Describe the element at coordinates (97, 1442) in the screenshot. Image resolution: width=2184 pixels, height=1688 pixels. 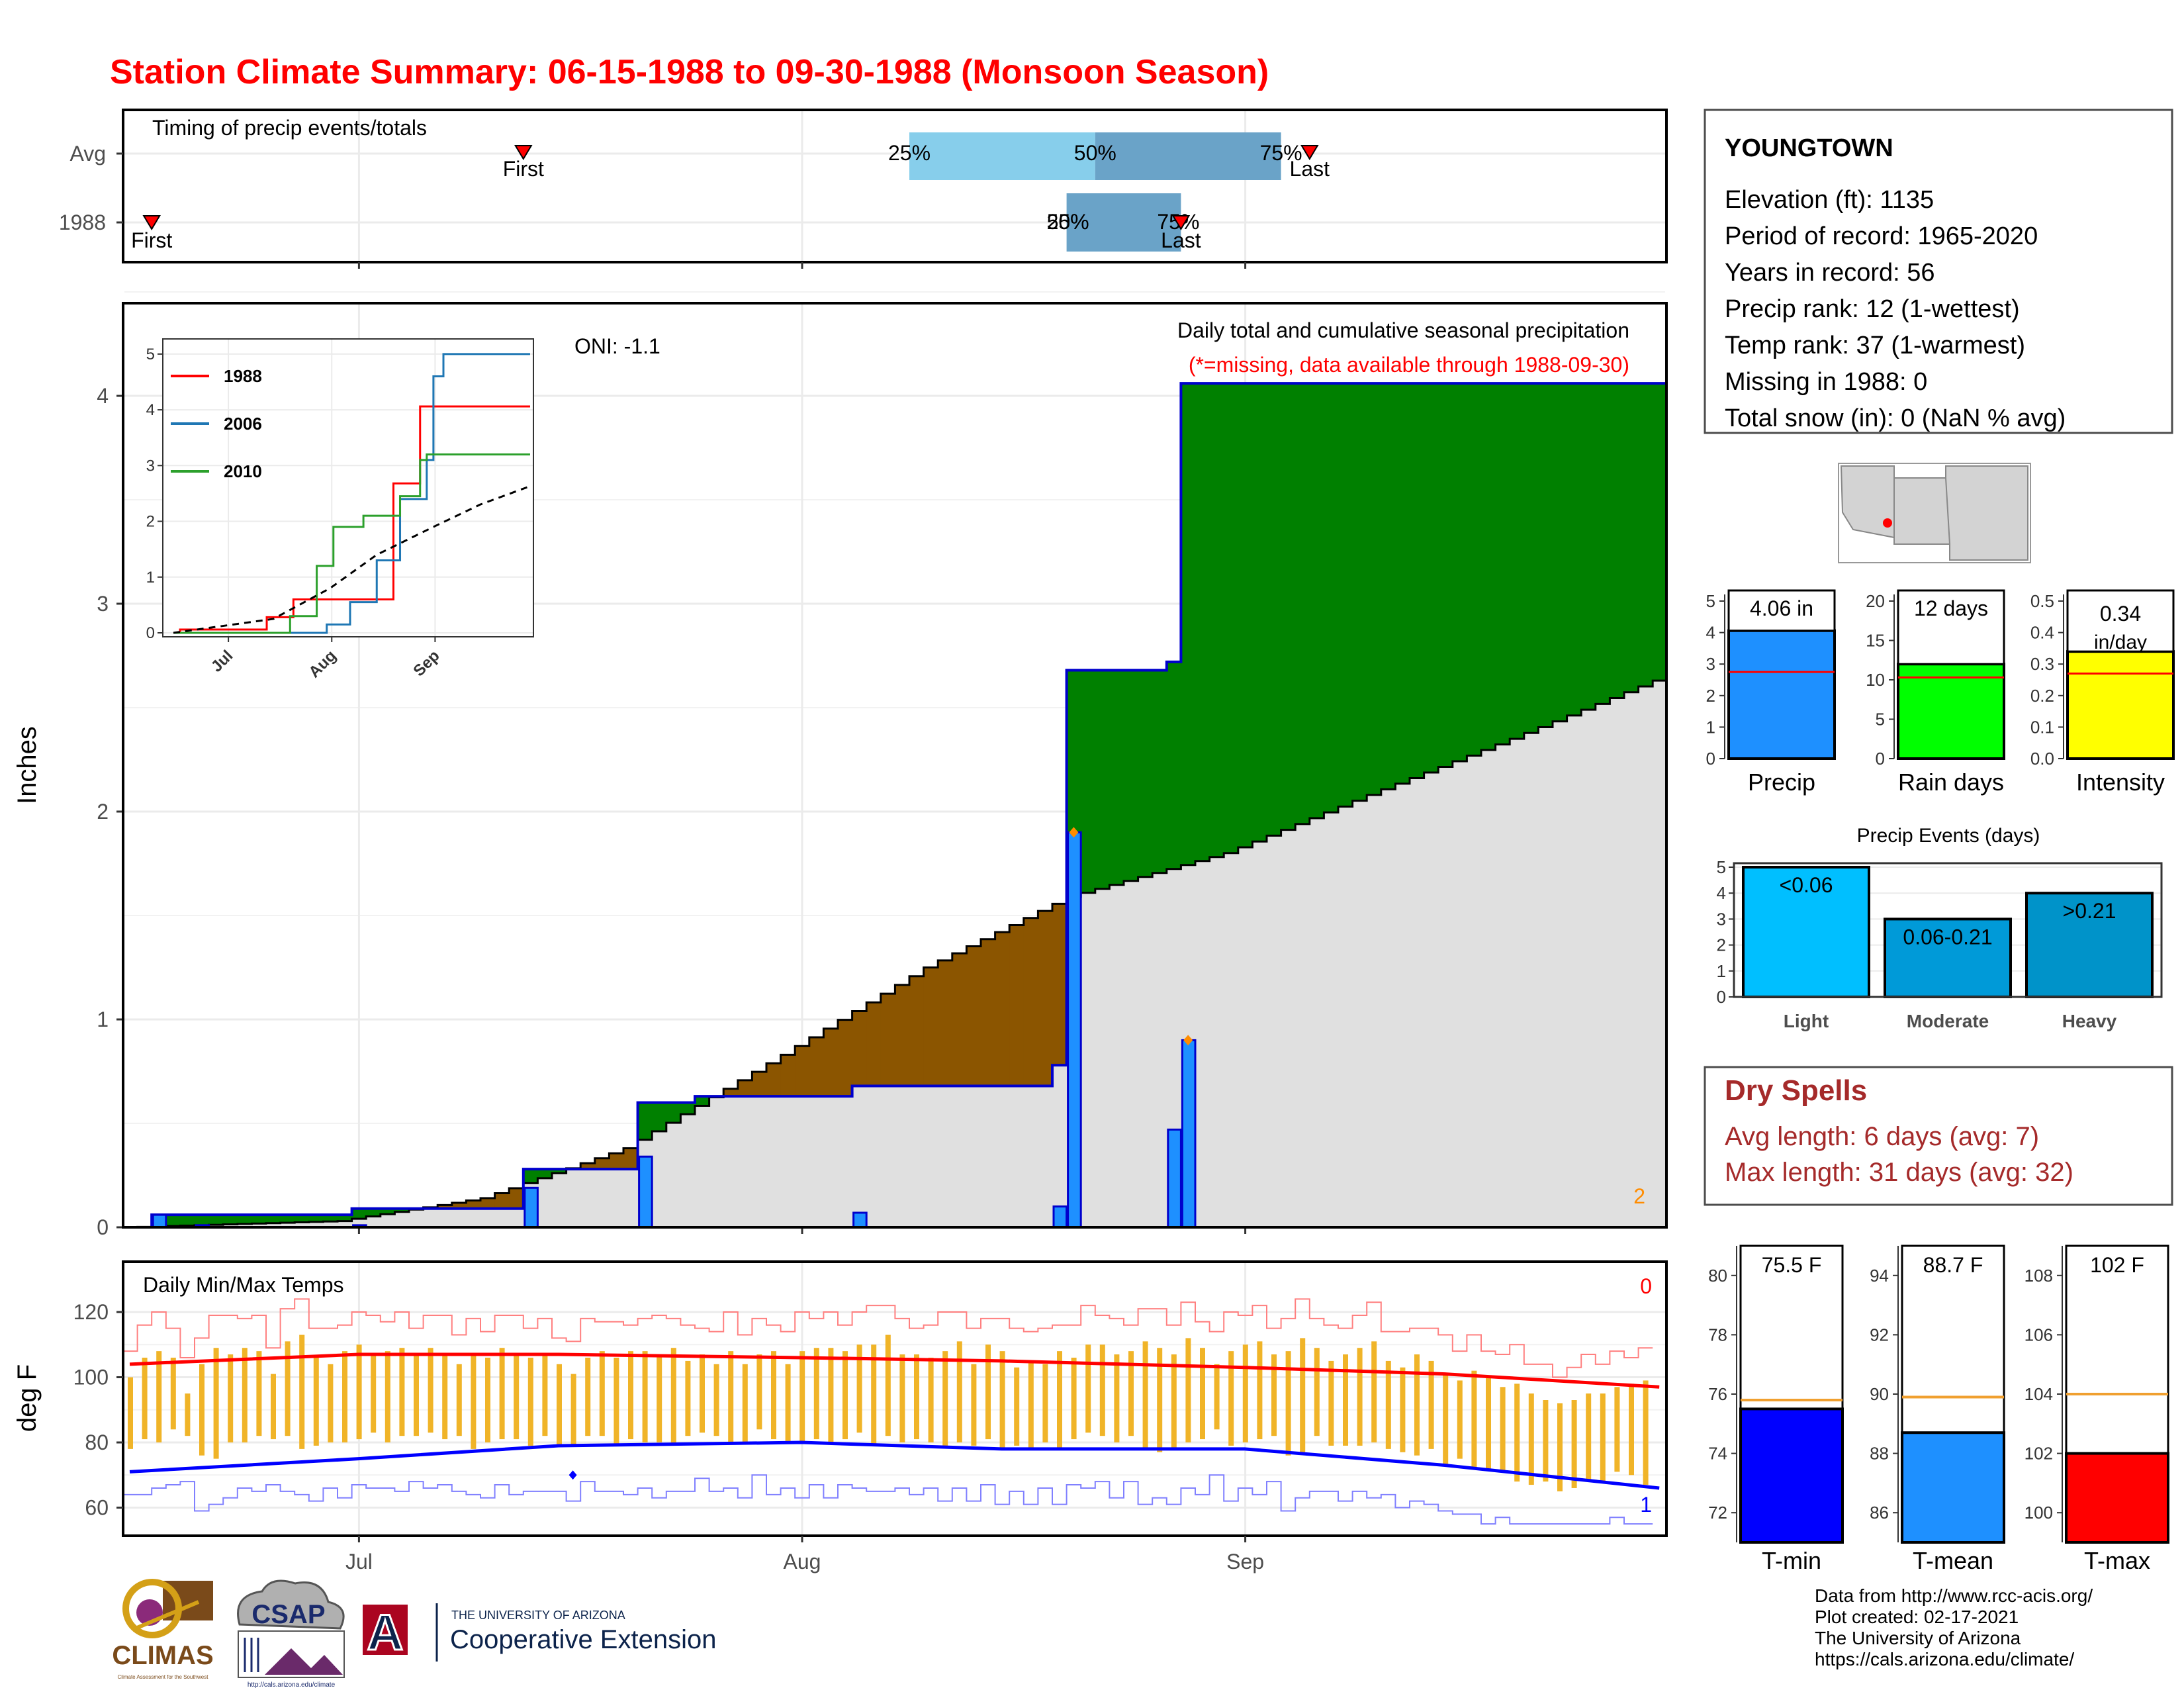
I see `temp-ytick-label: 80` at that location.